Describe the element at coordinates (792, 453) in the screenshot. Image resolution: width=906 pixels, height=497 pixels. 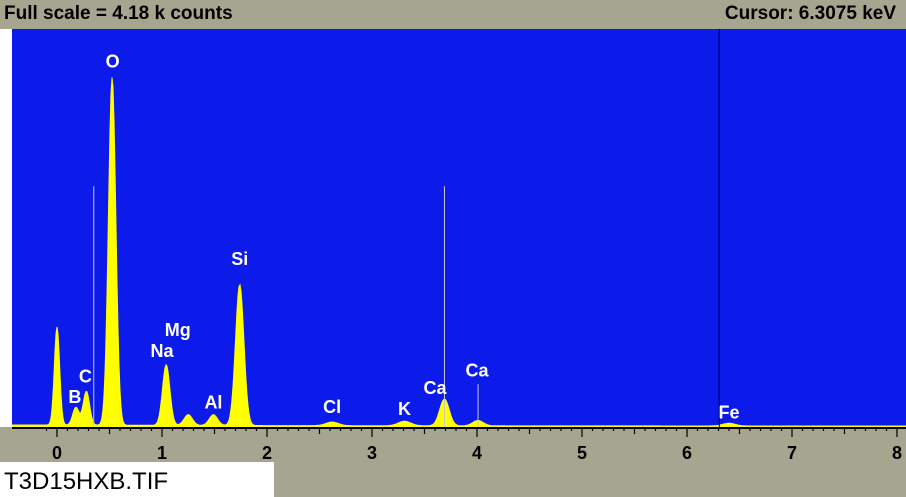
I see `x-tick-label: 7` at that location.